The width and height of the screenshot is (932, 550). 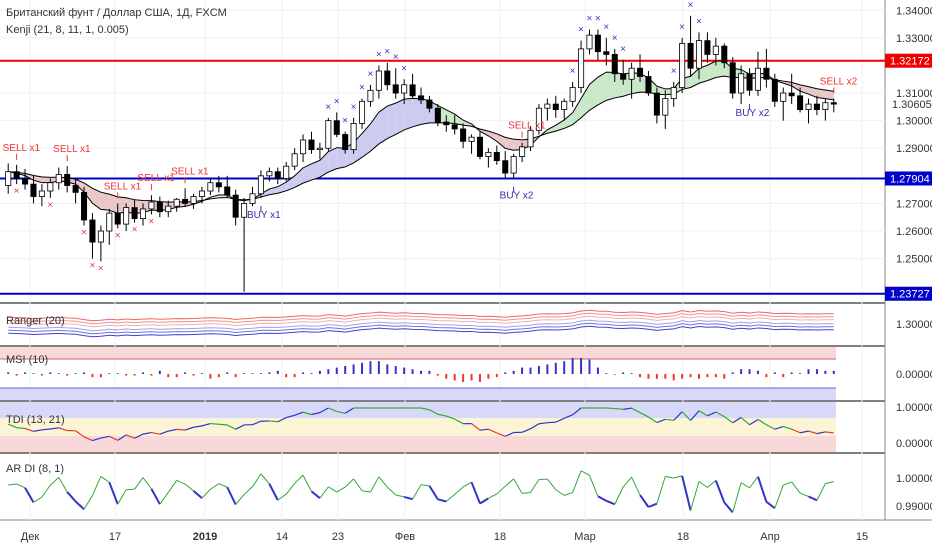 What do you see at coordinates (116, 13) in the screenshot?
I see `chart-title: Британский фунт / Доллар США, 1Д, FXCM` at bounding box center [116, 13].